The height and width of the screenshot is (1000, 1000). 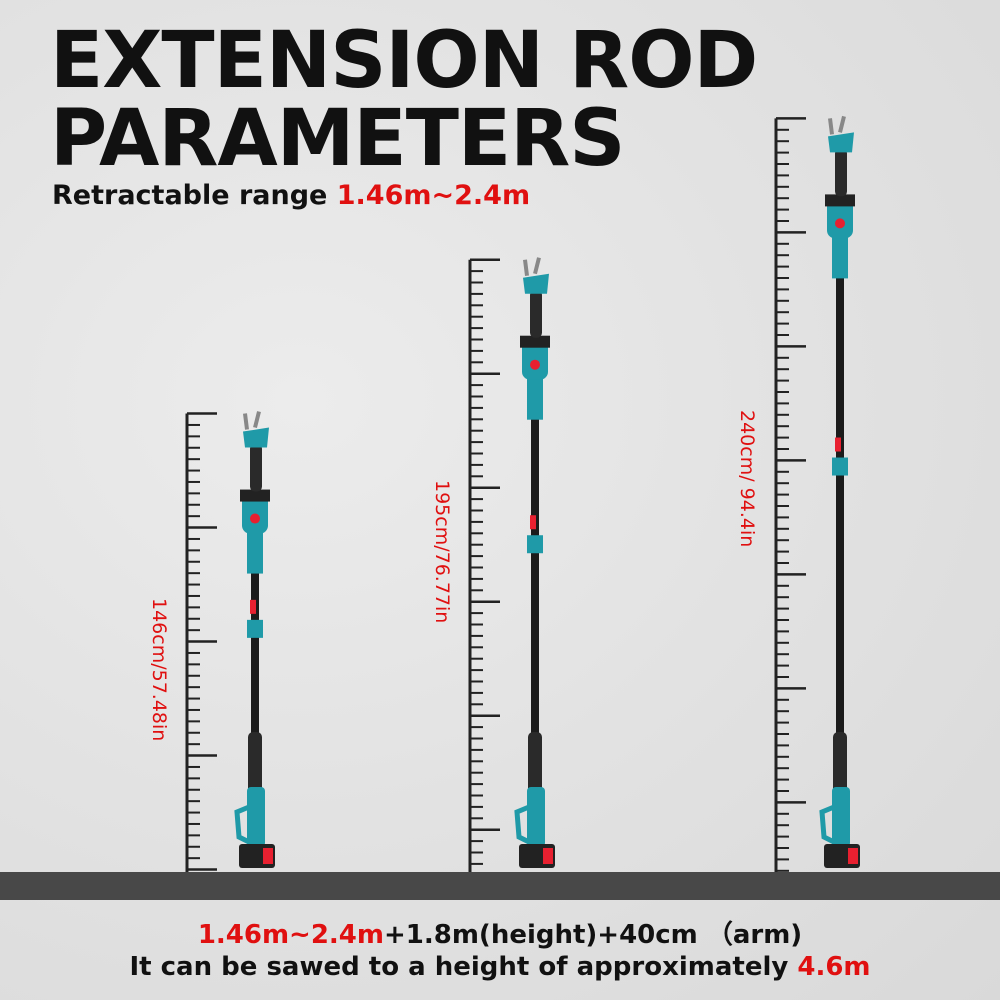 I want to click on subtitle: Retractable range 1.46m~2.4m, so click(x=291, y=195).